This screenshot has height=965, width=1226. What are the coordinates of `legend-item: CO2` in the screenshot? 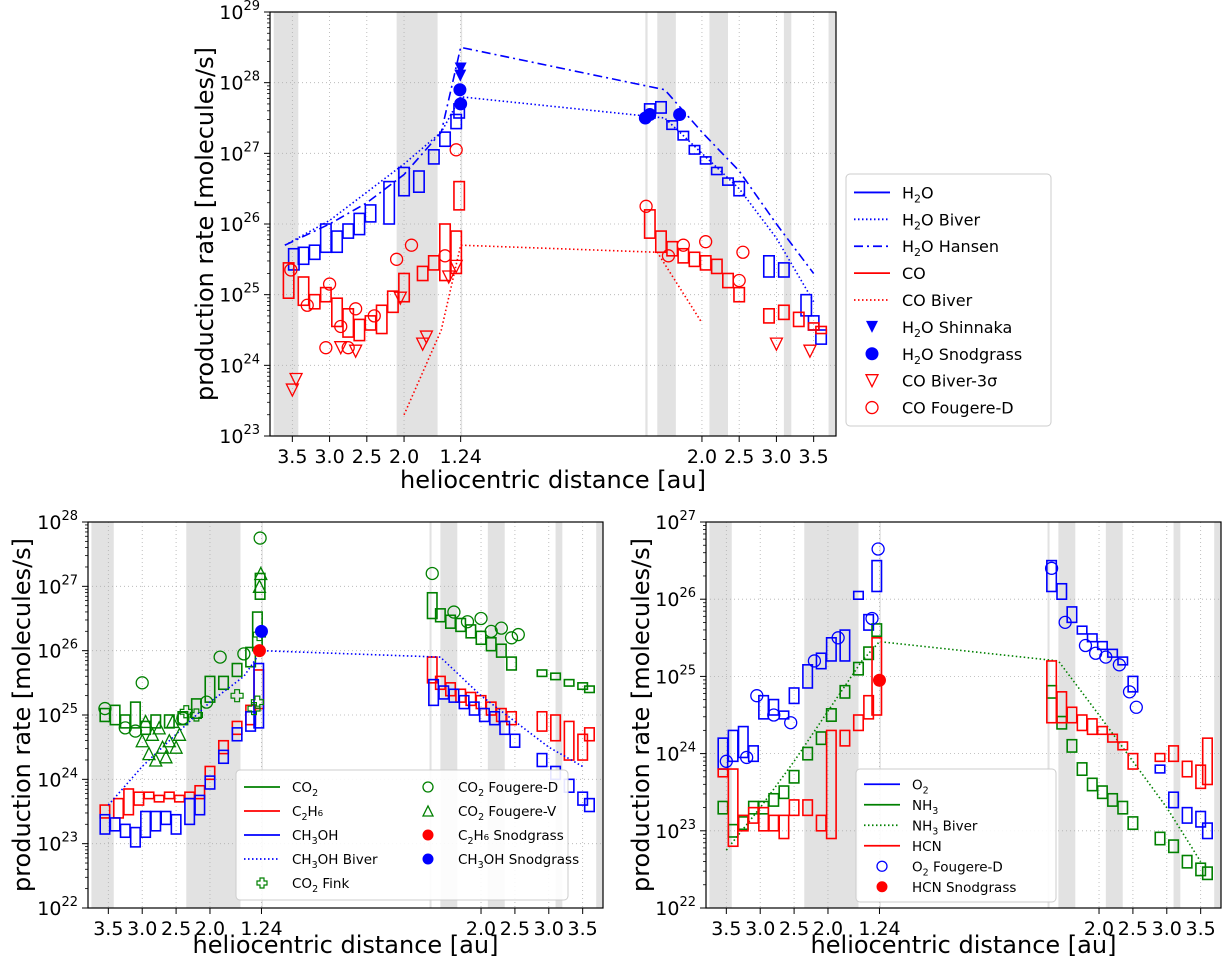 It's located at (281, 789).